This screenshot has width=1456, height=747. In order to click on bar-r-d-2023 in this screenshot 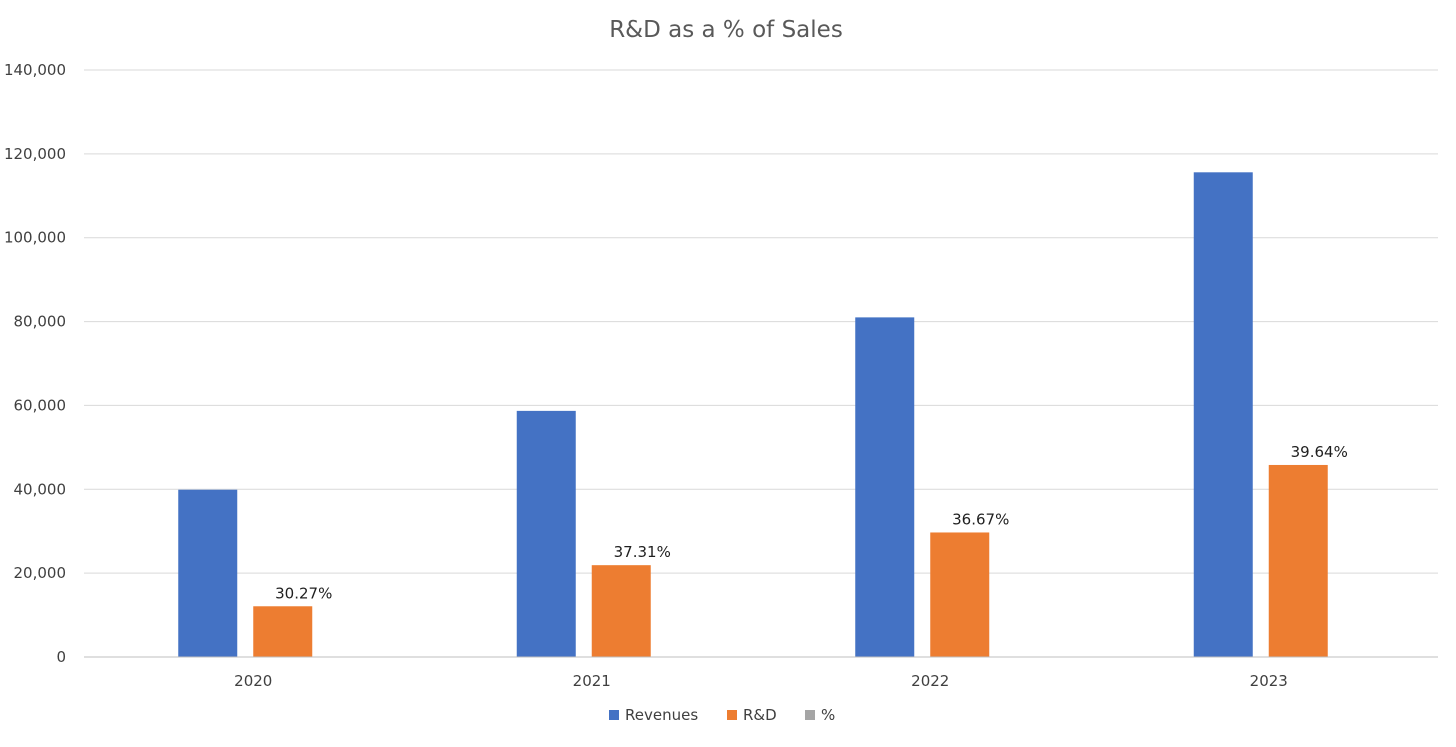, I will do `click(1298, 560)`.